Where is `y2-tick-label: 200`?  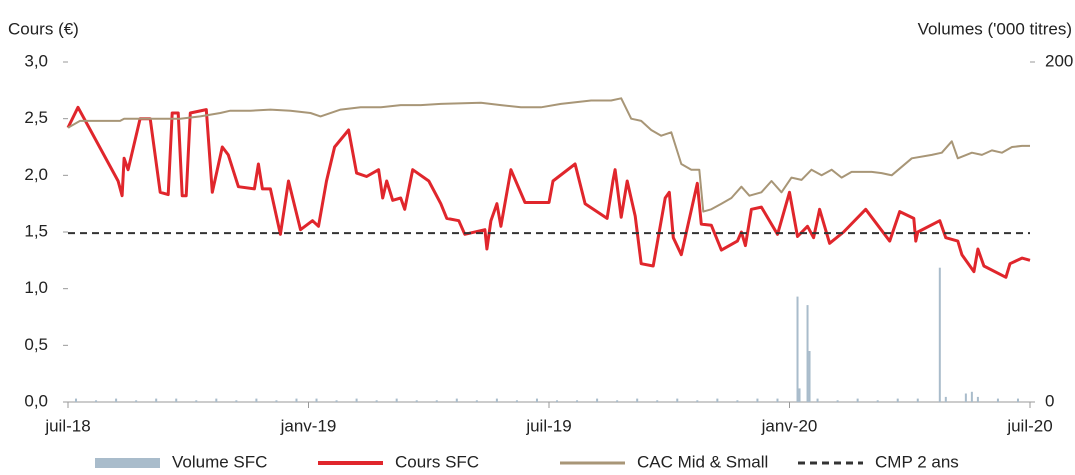
y2-tick-label: 200 is located at coordinates (1059, 60).